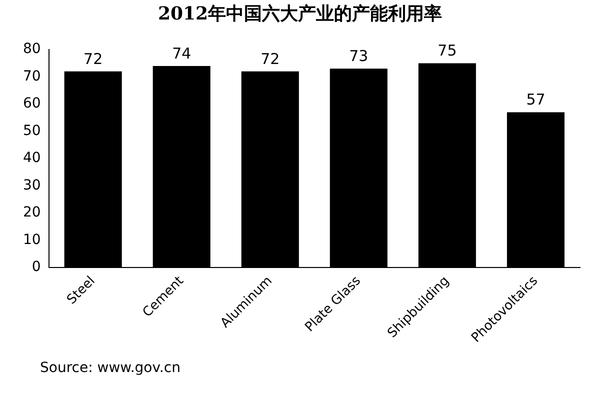 The height and width of the screenshot is (397, 615). Describe the element at coordinates (300, 13) in the screenshot. I see `chart-title: 2012年中国六大产业的产能利用率` at that location.